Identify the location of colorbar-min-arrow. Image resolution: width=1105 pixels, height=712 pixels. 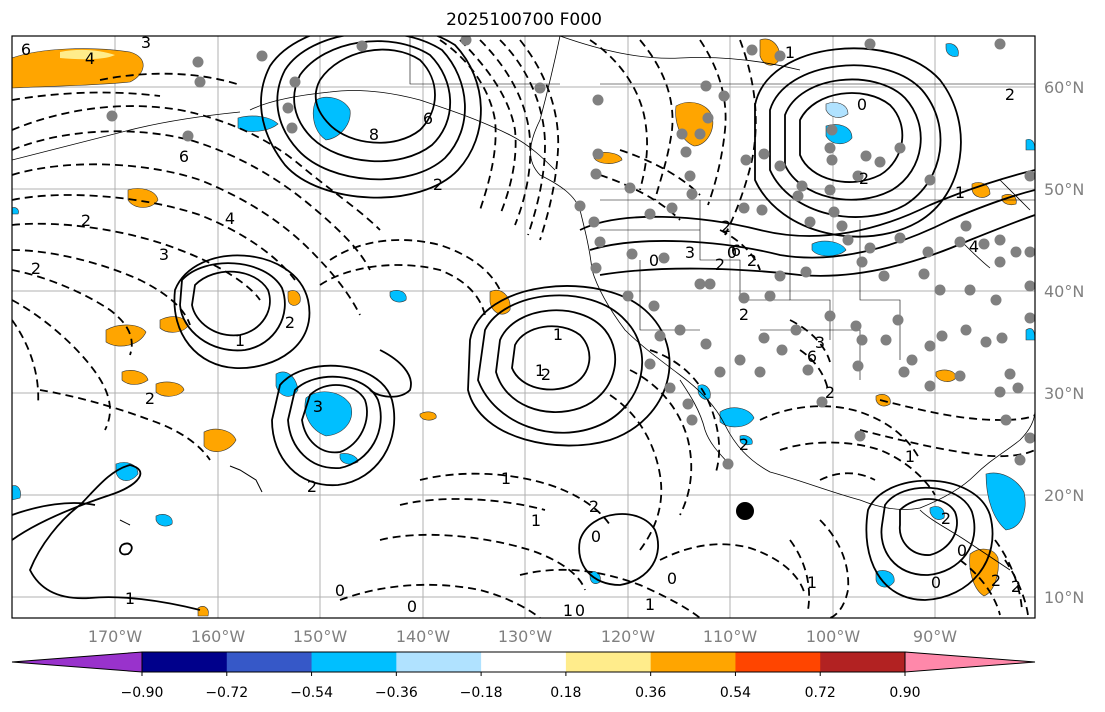
(77, 662).